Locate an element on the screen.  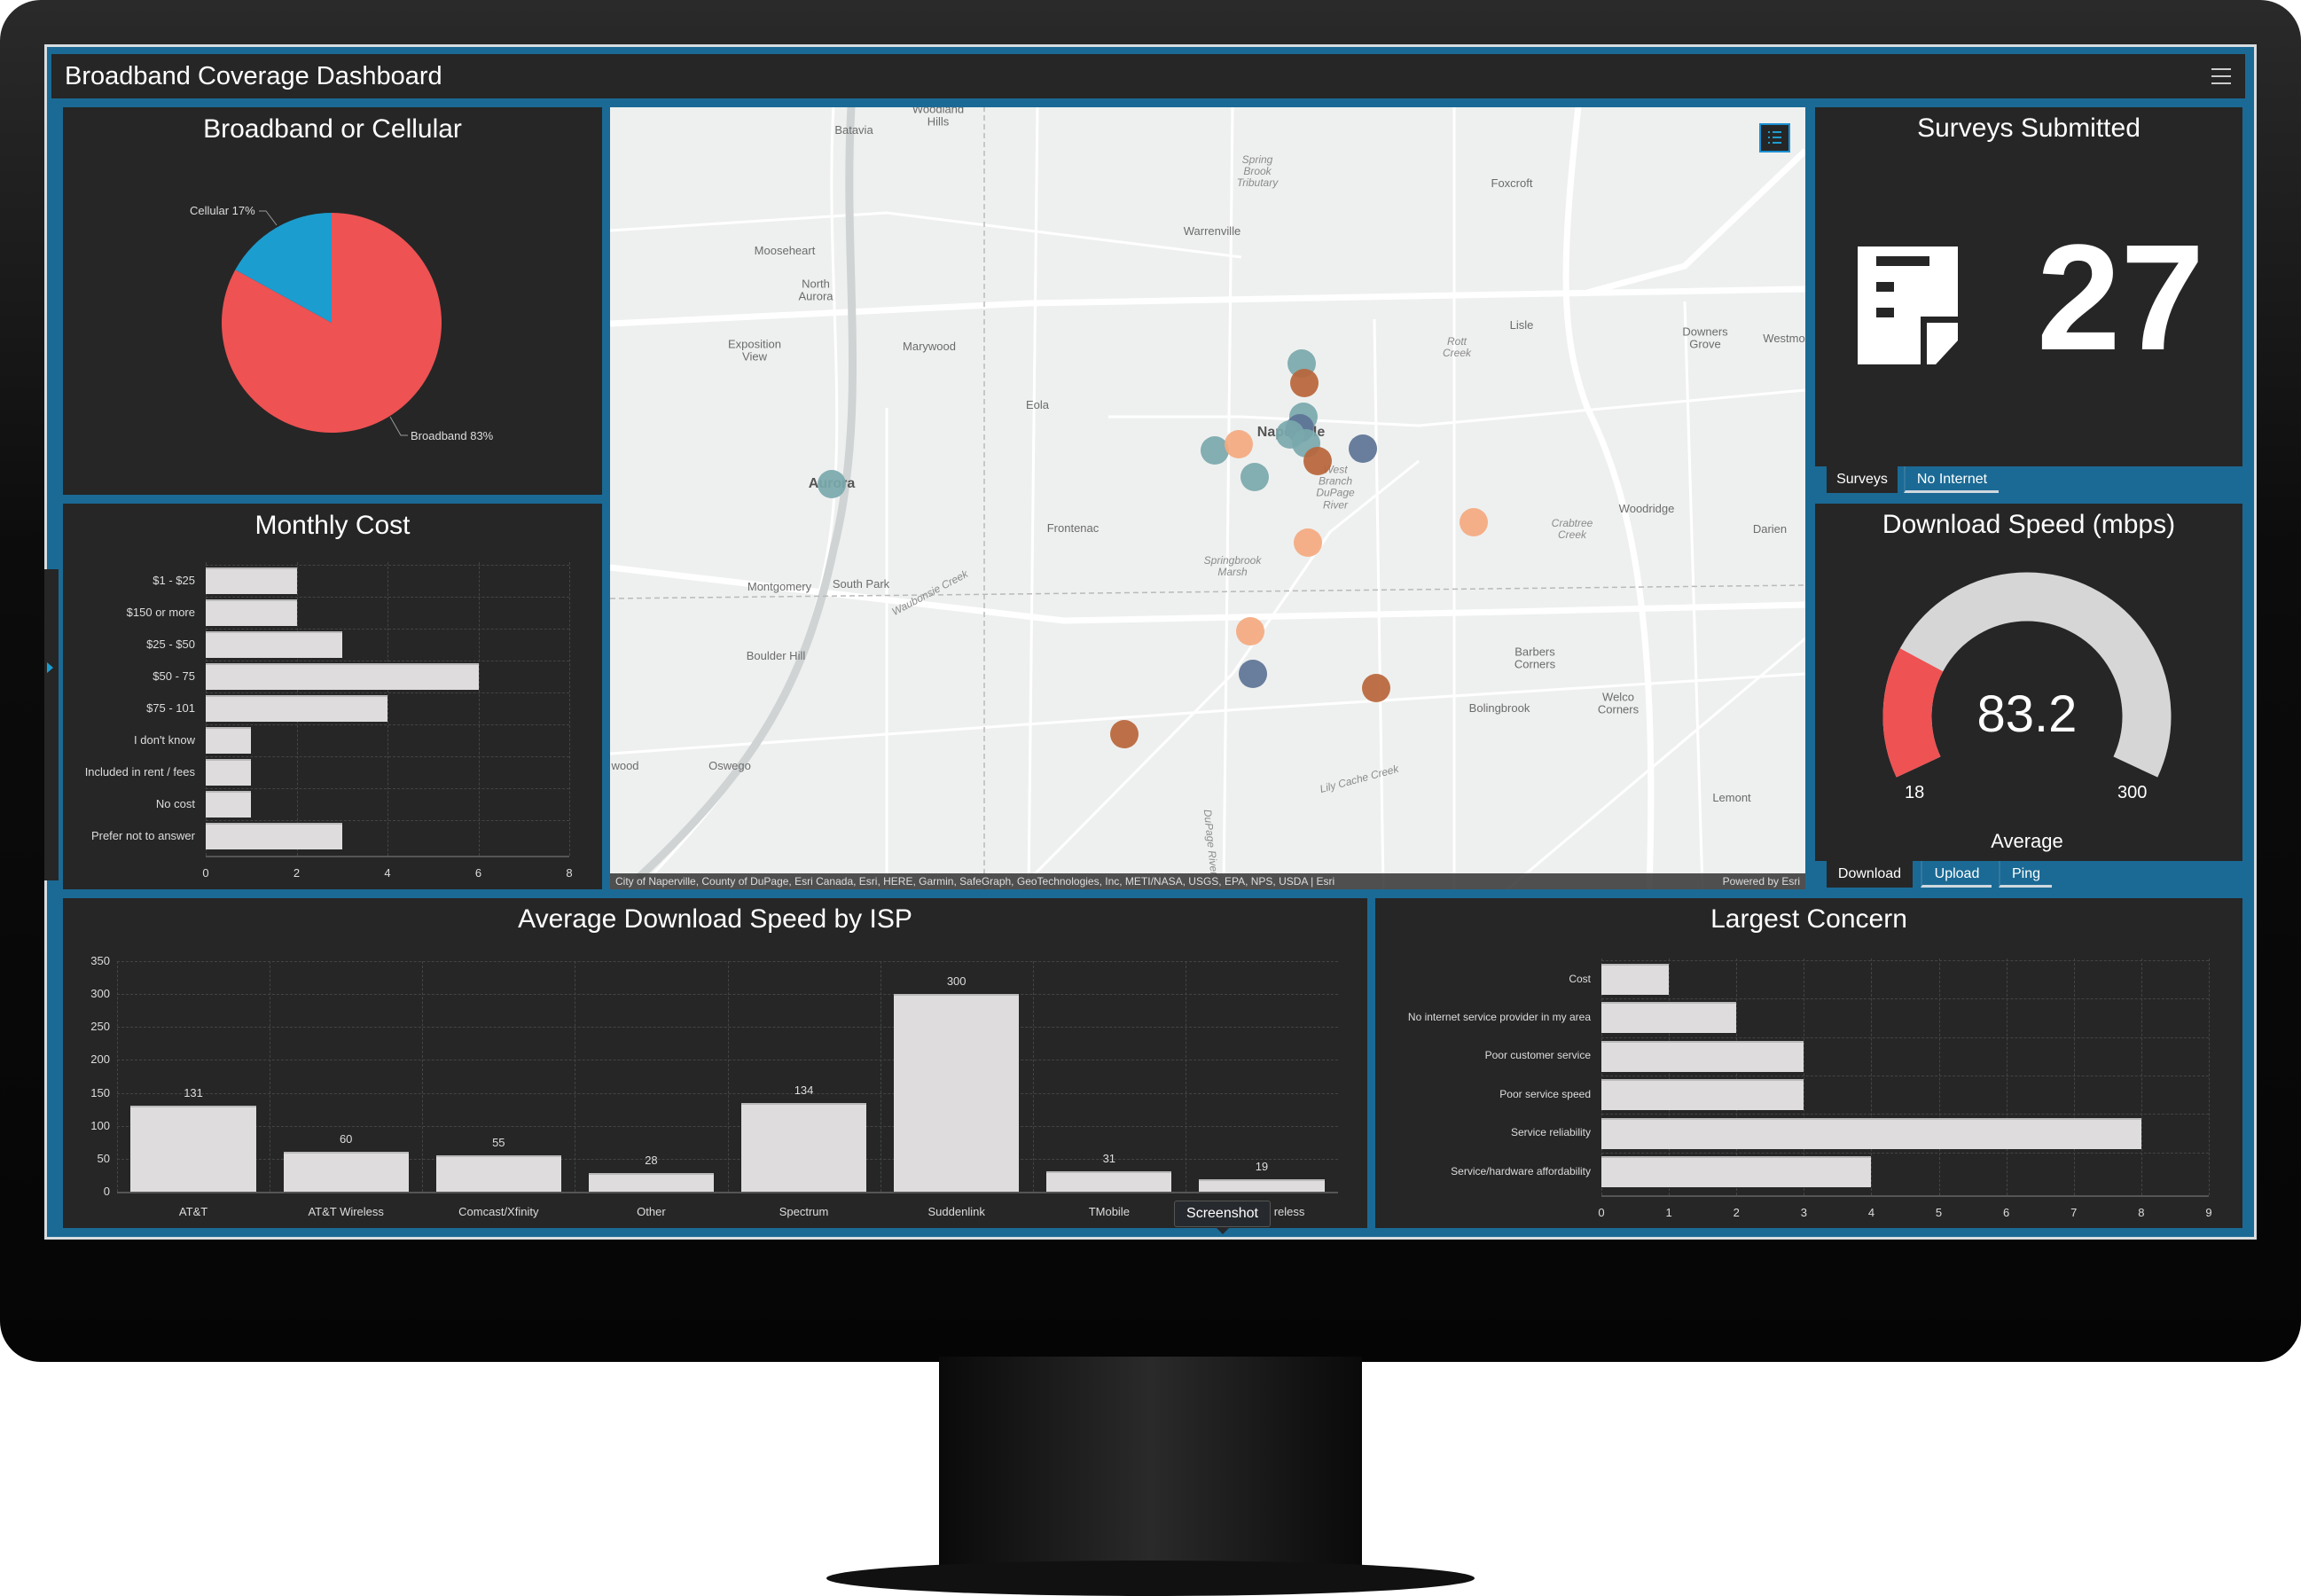
tab-download: Download is located at coordinates (1870, 875).